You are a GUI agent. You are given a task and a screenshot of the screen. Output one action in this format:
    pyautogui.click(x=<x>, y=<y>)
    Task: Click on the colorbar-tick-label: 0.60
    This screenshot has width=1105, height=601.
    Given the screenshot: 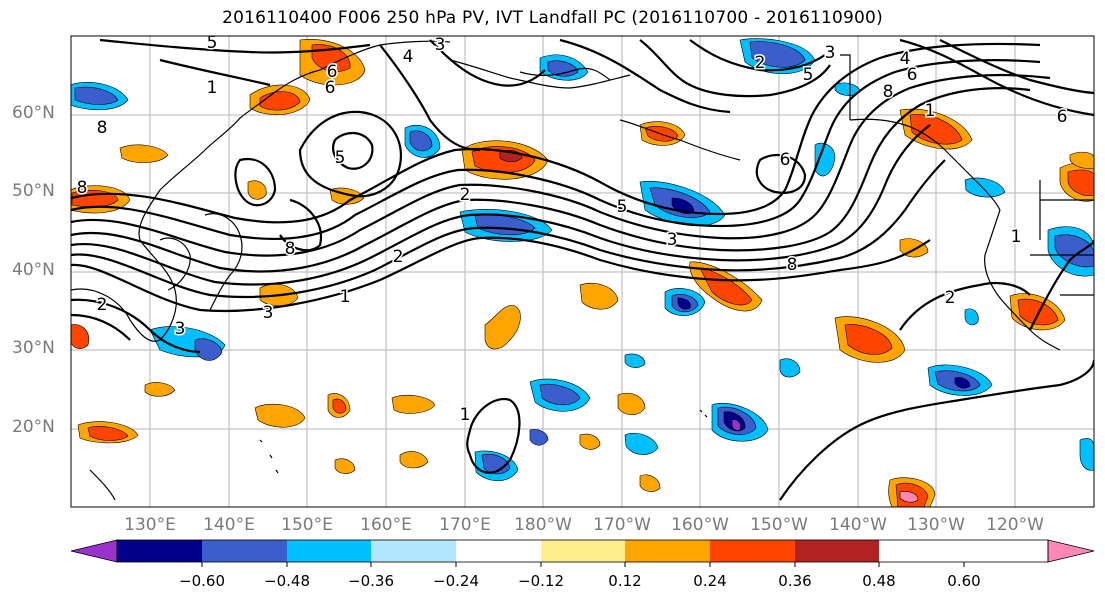 What is the action you would take?
    pyautogui.click(x=964, y=581)
    